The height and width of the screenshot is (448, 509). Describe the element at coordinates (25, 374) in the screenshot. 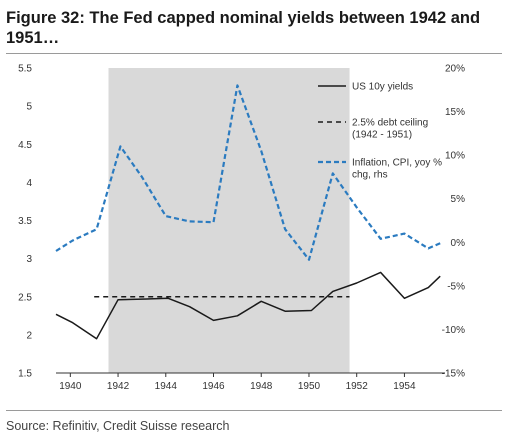

I see `left-tick-label: 1.5` at that location.